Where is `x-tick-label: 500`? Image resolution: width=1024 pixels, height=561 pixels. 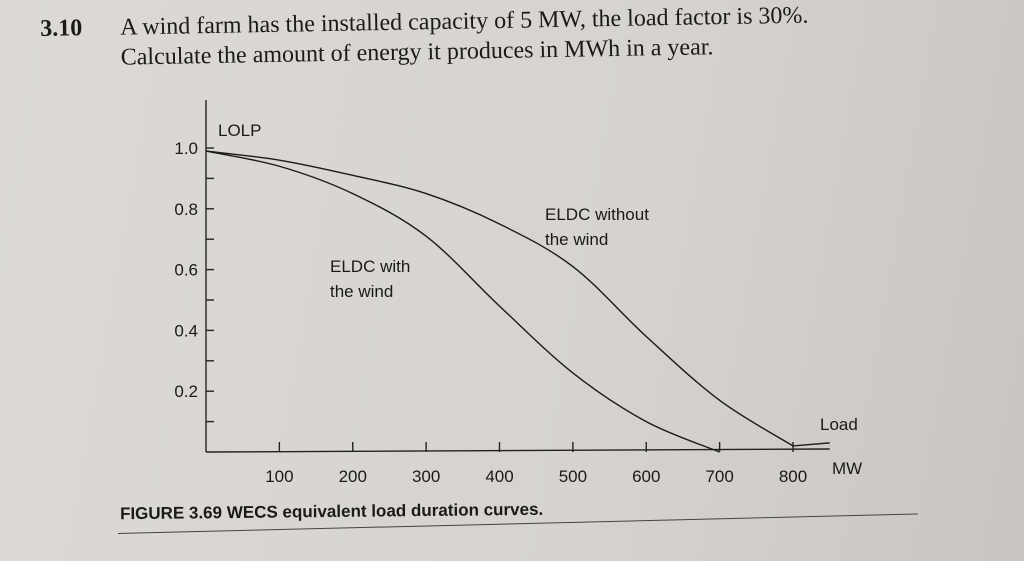 x-tick-label: 500 is located at coordinates (573, 476).